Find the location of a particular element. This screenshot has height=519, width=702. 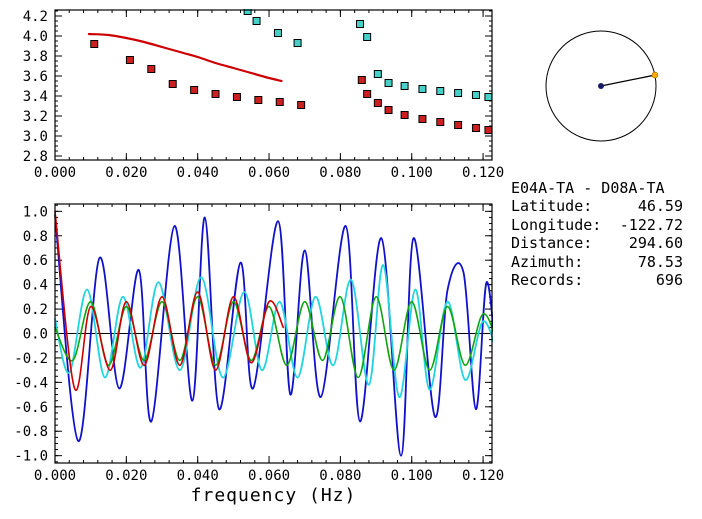

distance-label: Distance: is located at coordinates (552, 243).